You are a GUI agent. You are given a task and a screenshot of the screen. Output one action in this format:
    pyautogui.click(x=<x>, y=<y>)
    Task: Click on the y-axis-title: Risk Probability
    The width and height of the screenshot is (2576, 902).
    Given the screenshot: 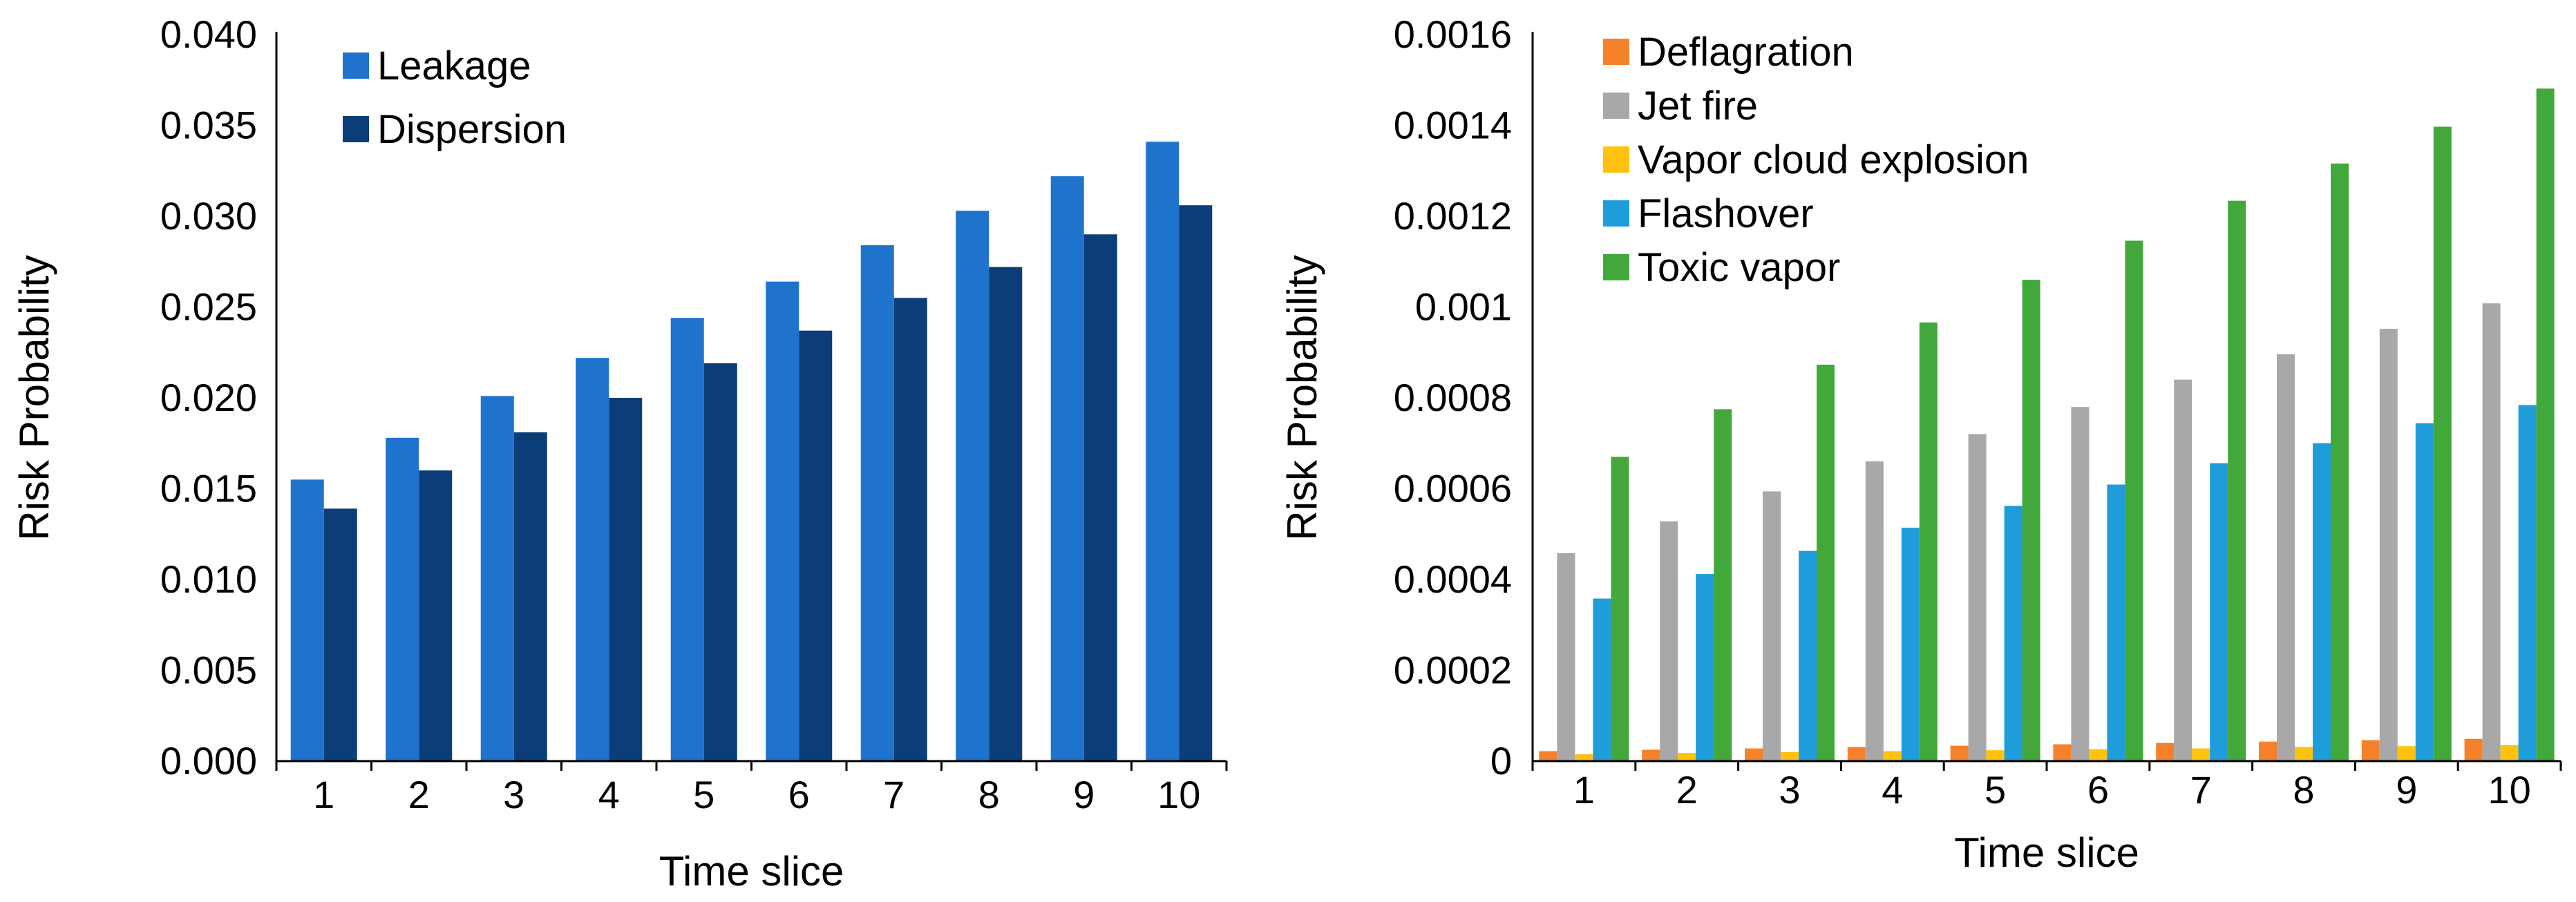 What is the action you would take?
    pyautogui.click(x=1302, y=398)
    